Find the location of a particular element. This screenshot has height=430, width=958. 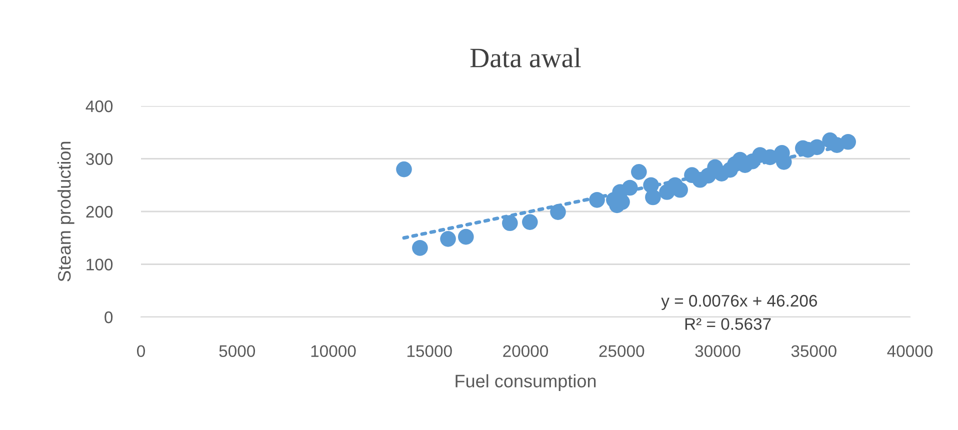

text: R² = 0.5637 is located at coordinates (728, 324).